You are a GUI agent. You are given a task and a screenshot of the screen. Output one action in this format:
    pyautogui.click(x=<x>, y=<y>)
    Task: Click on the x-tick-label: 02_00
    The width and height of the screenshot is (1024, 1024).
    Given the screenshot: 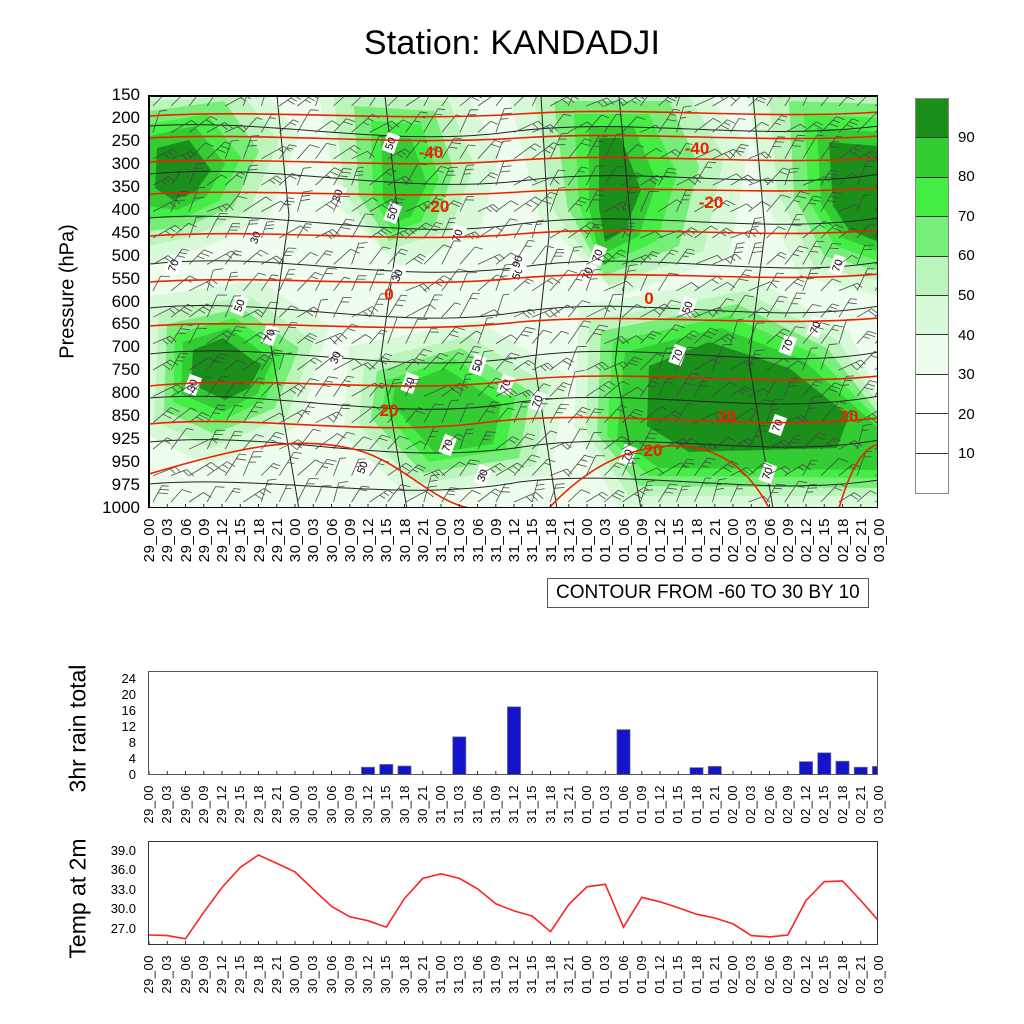 What is the action you would take?
    pyautogui.click(x=732, y=804)
    